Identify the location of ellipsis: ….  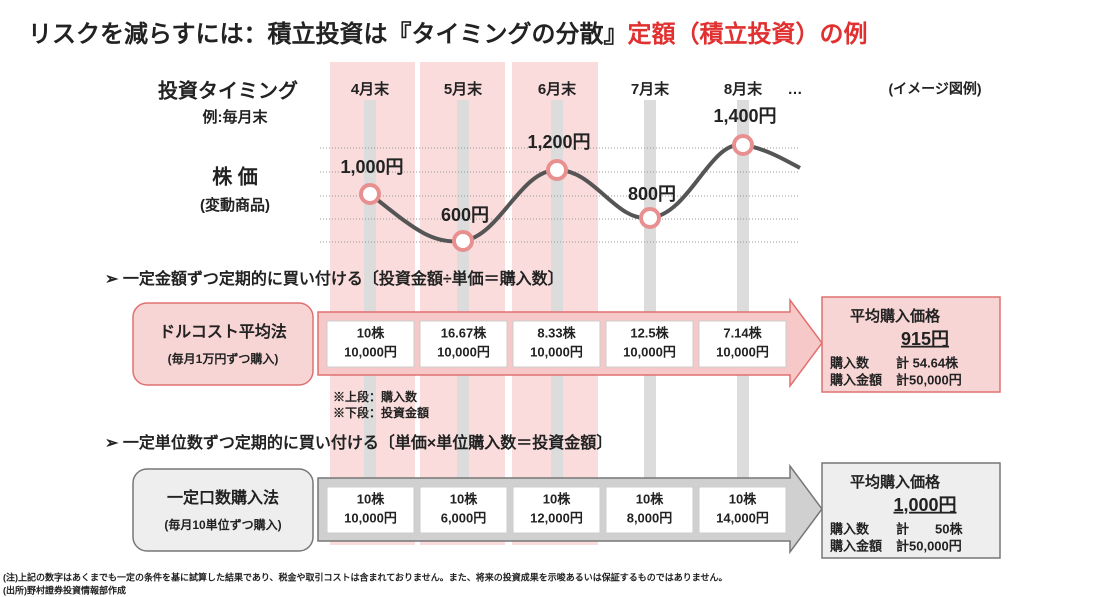
(795, 89).